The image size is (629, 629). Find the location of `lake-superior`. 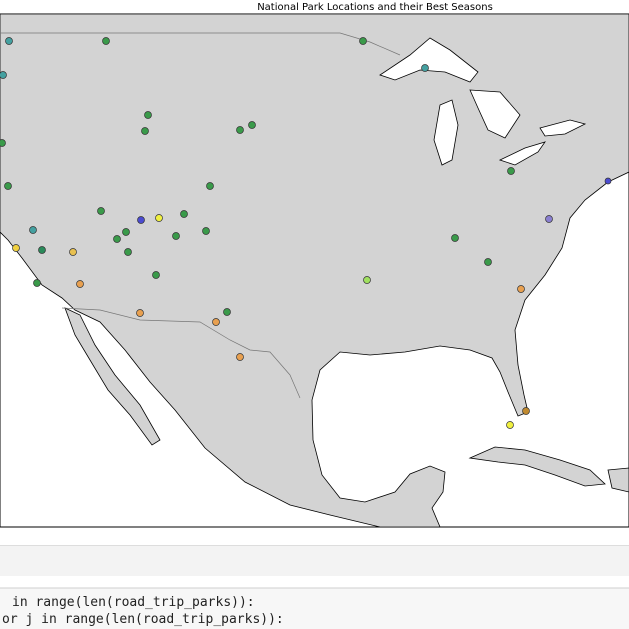

lake-superior is located at coordinates (429, 60).